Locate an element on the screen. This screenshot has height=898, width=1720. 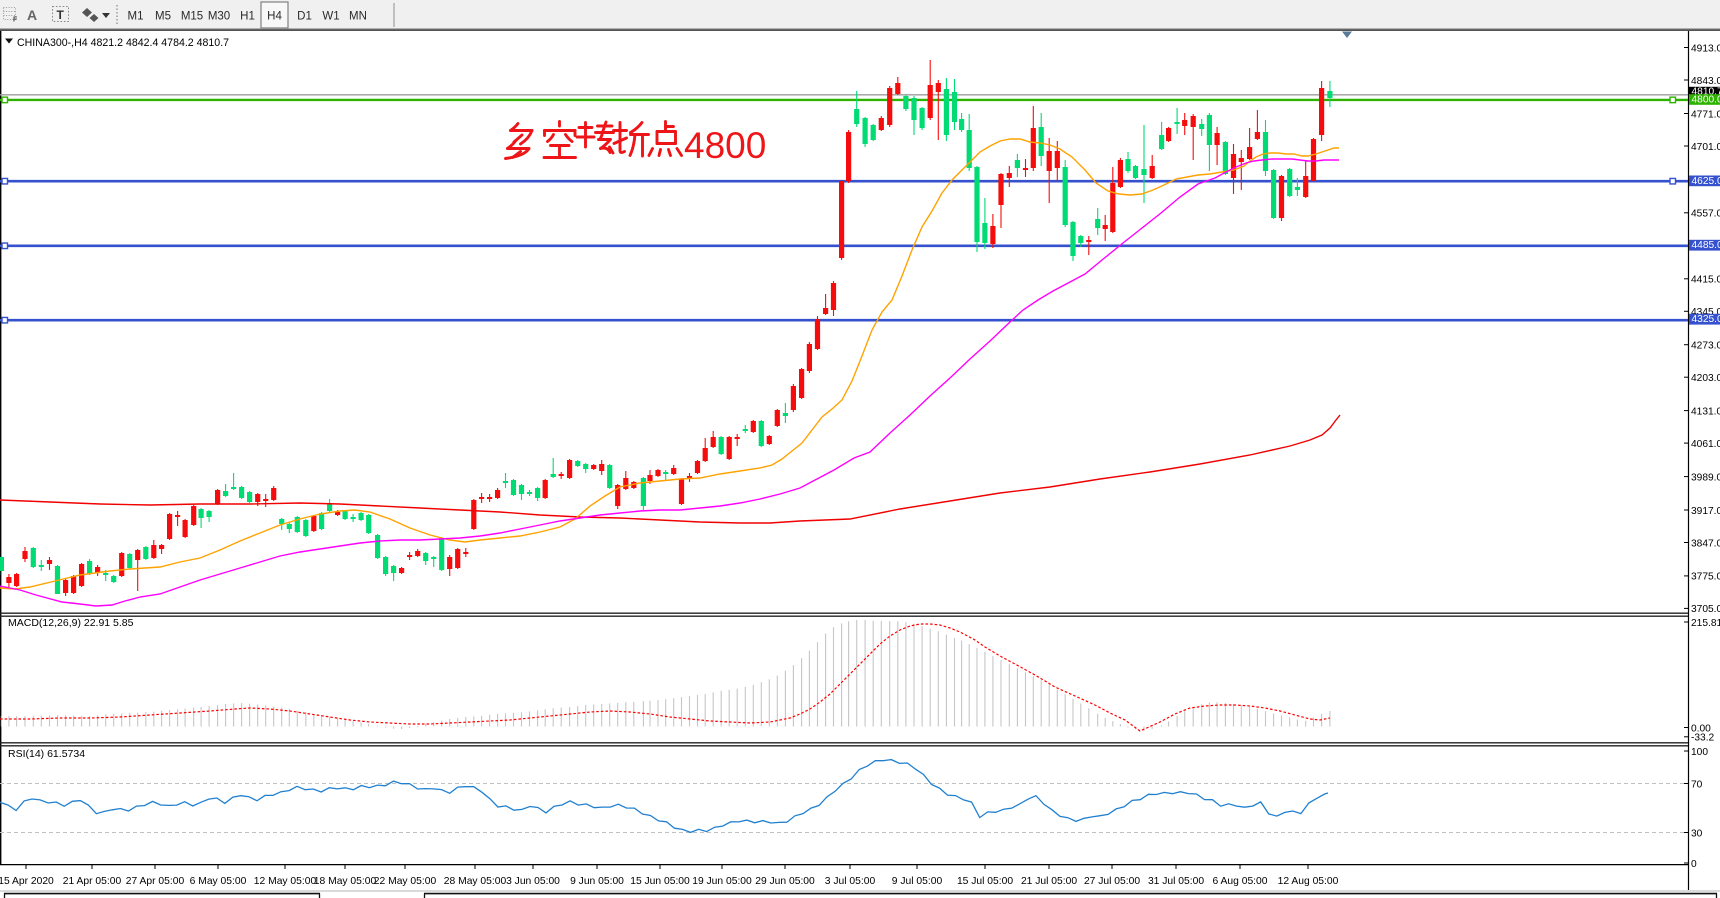
svg-text: 4625.0 is located at coordinates (1706, 181).